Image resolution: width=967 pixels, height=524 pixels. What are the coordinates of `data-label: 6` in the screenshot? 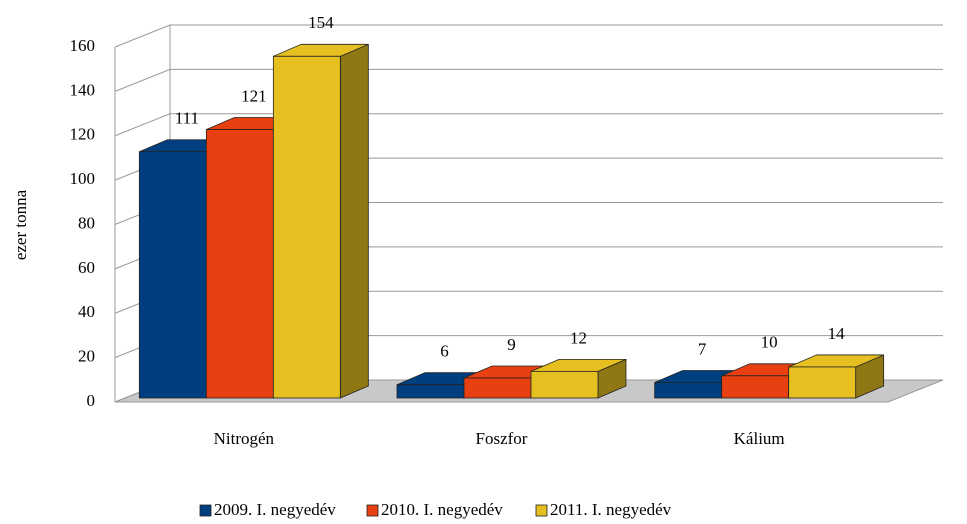 It's located at (444, 351).